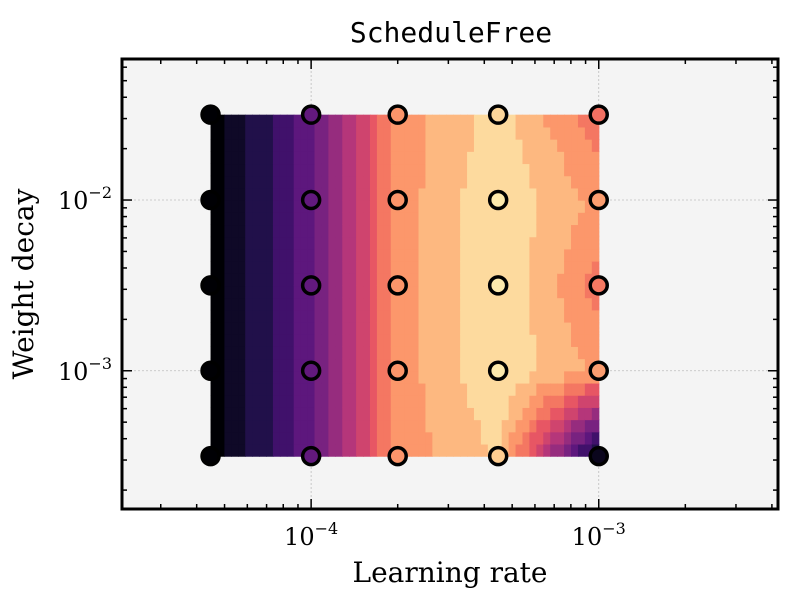 This screenshot has width=785, height=589. What do you see at coordinates (498, 285) in the screenshot?
I see `data-point` at bounding box center [498, 285].